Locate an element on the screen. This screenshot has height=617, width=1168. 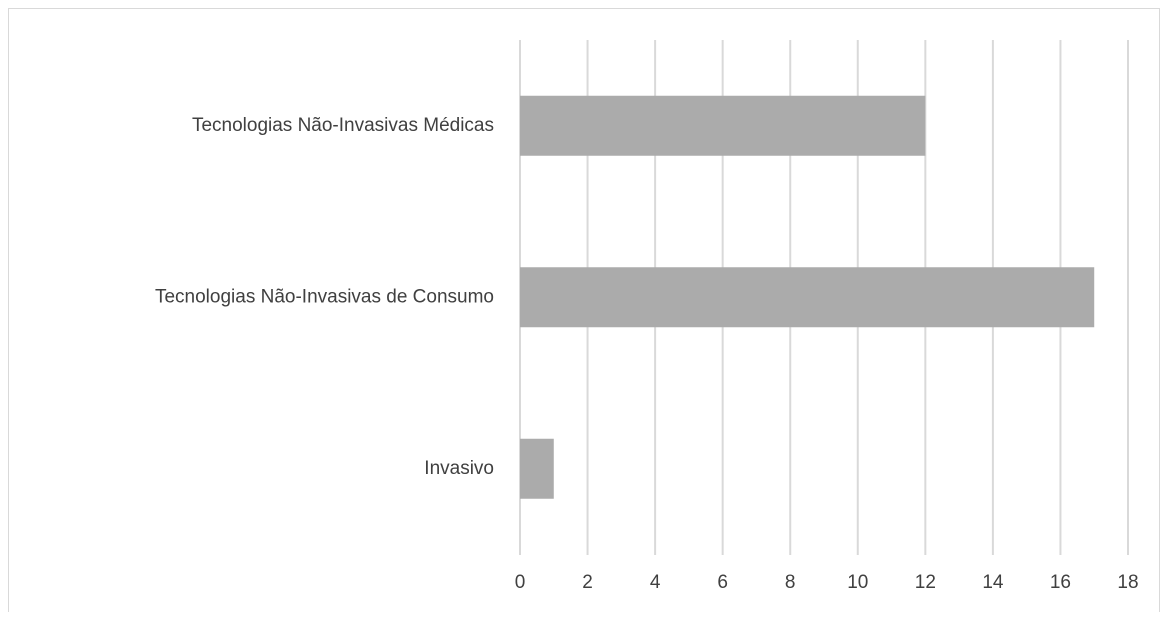
x-tick-label: 18 is located at coordinates (1127, 582).